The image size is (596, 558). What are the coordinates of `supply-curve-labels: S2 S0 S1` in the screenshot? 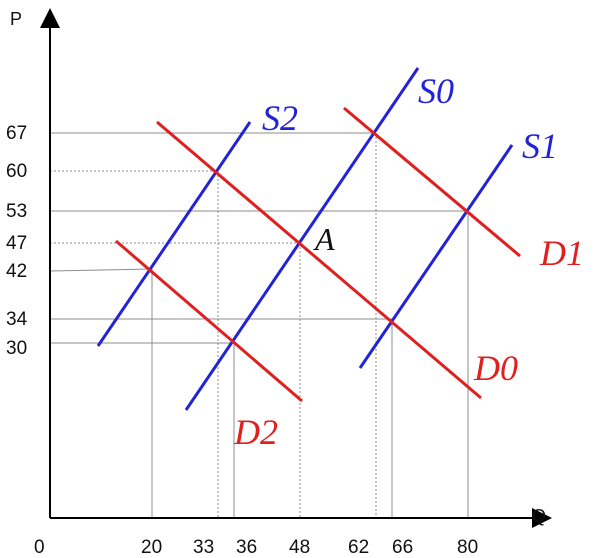 It's located at (410, 118).